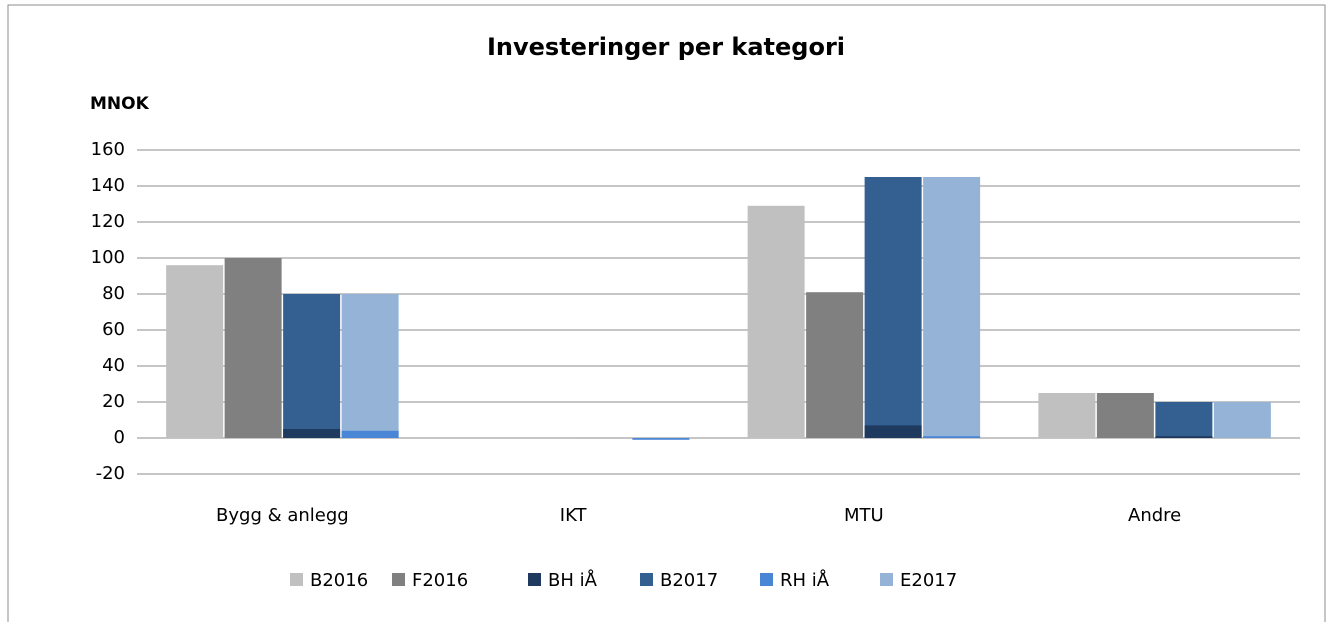 Image resolution: width=1332 pixels, height=622 pixels. Describe the element at coordinates (666, 47) in the screenshot. I see `chart-title: Investeringer per kategori` at that location.